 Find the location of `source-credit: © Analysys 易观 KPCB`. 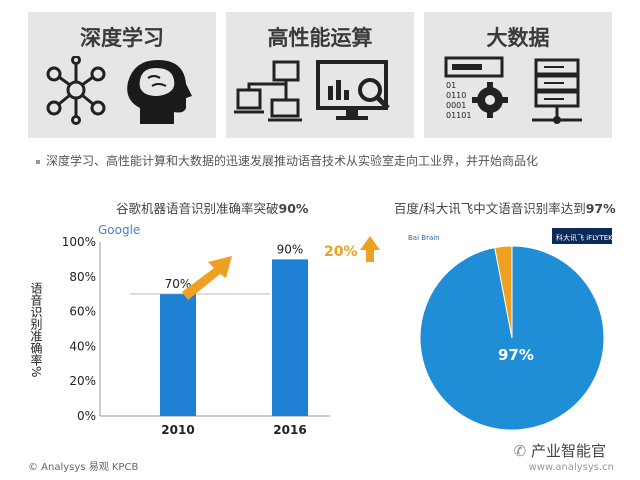

source-credit: © Analysys 易观 KPCB is located at coordinates (83, 467).